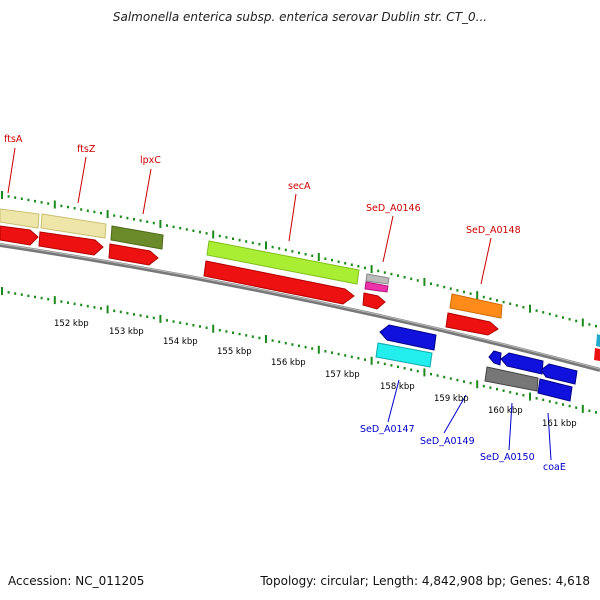  Describe the element at coordinates (472, 324) in the screenshot. I see `gene-SeD_A0148-cds` at that location.